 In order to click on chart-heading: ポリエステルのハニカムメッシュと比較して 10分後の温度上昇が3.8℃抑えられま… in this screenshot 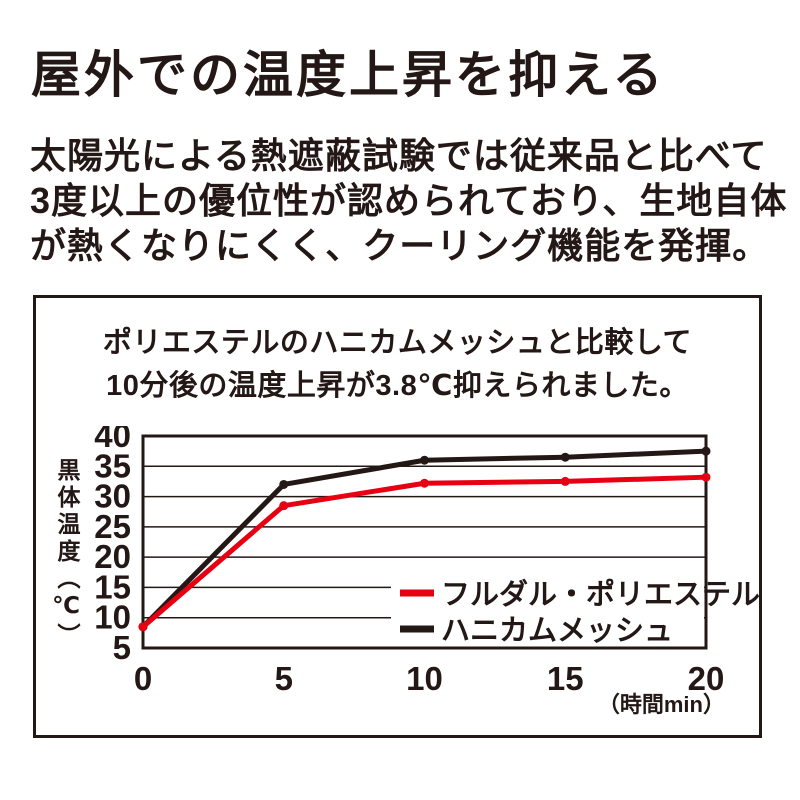, I will do `click(397, 365)`.